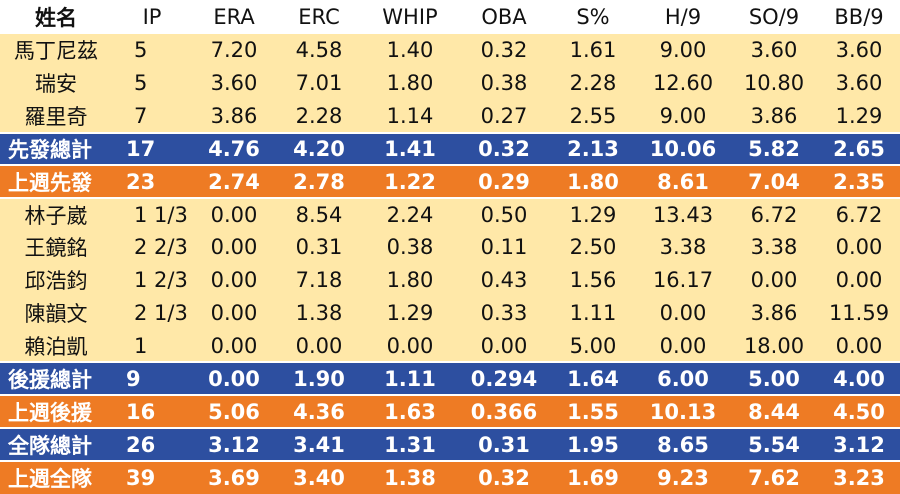 The height and width of the screenshot is (494, 900). Describe the element at coordinates (450, 83) in the screenshot. I see `player-row: 瑞安 5 3.60 7.01 1.80 0.38 2.28 12.60 10.80 3.60` at that location.